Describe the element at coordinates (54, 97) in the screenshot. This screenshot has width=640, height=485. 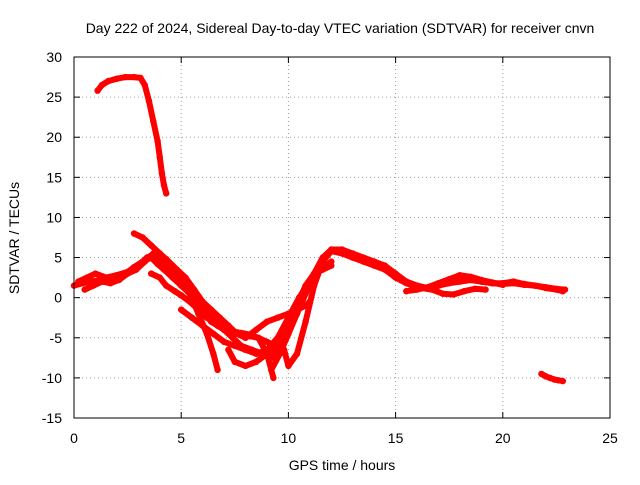
I see `y-tick-label: 25` at that location.